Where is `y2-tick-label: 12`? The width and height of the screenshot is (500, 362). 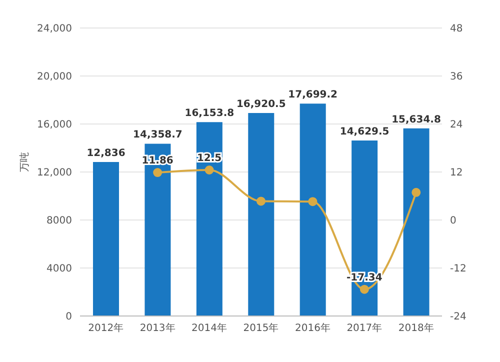 y2-tick-label: 12 is located at coordinates (456, 173).